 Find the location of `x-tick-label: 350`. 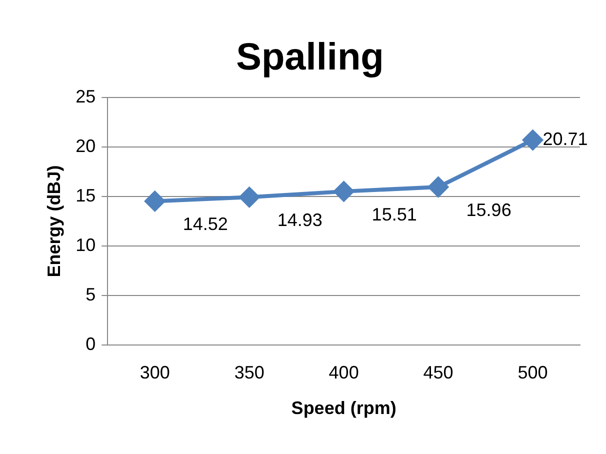

x-tick-label: 350 is located at coordinates (249, 372).